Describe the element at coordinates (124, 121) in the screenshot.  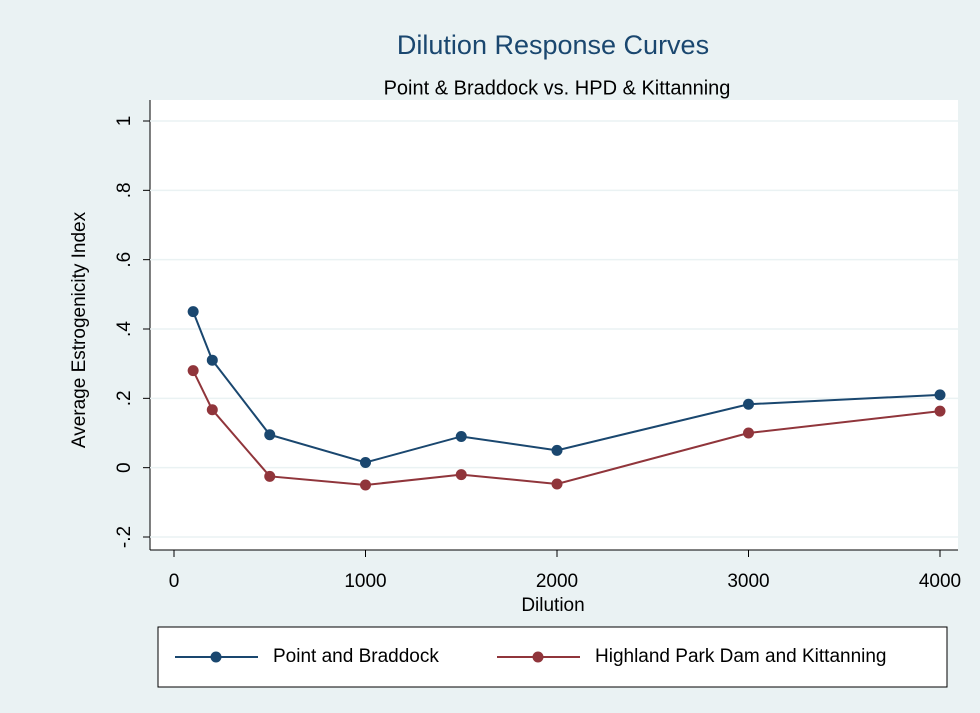
I see `y-tick-label: 1` at that location.